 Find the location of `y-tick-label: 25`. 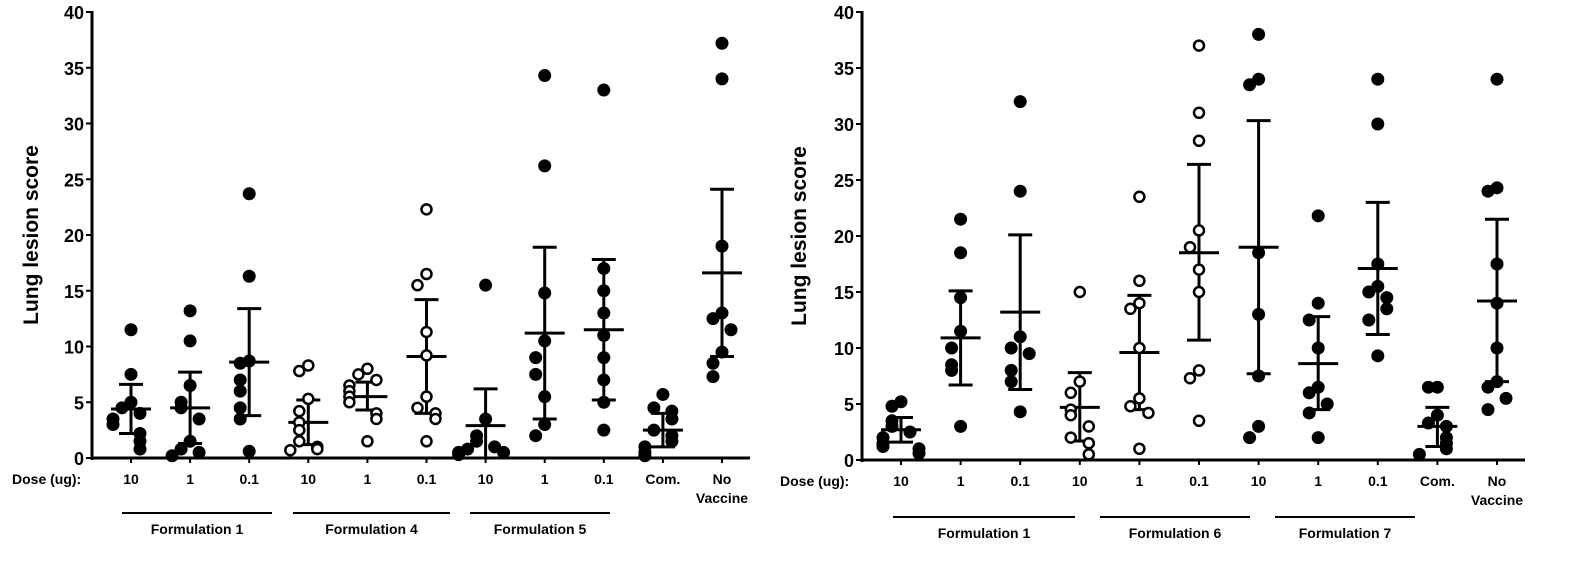

y-tick-label: 25 is located at coordinates (844, 181).